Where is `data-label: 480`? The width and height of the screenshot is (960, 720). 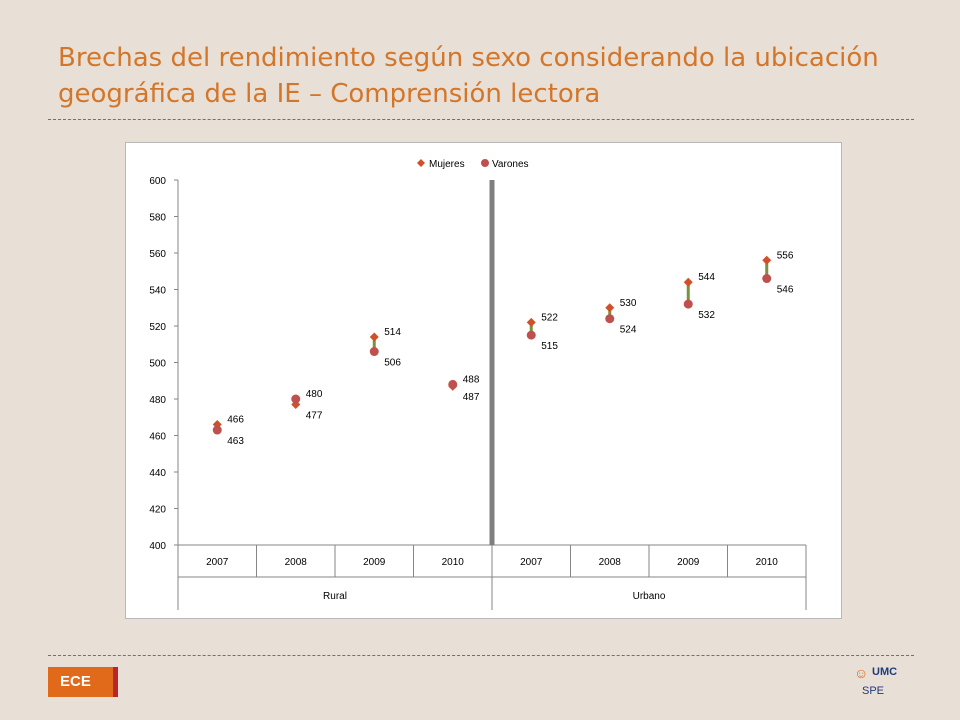
data-label: 480 is located at coordinates (314, 394).